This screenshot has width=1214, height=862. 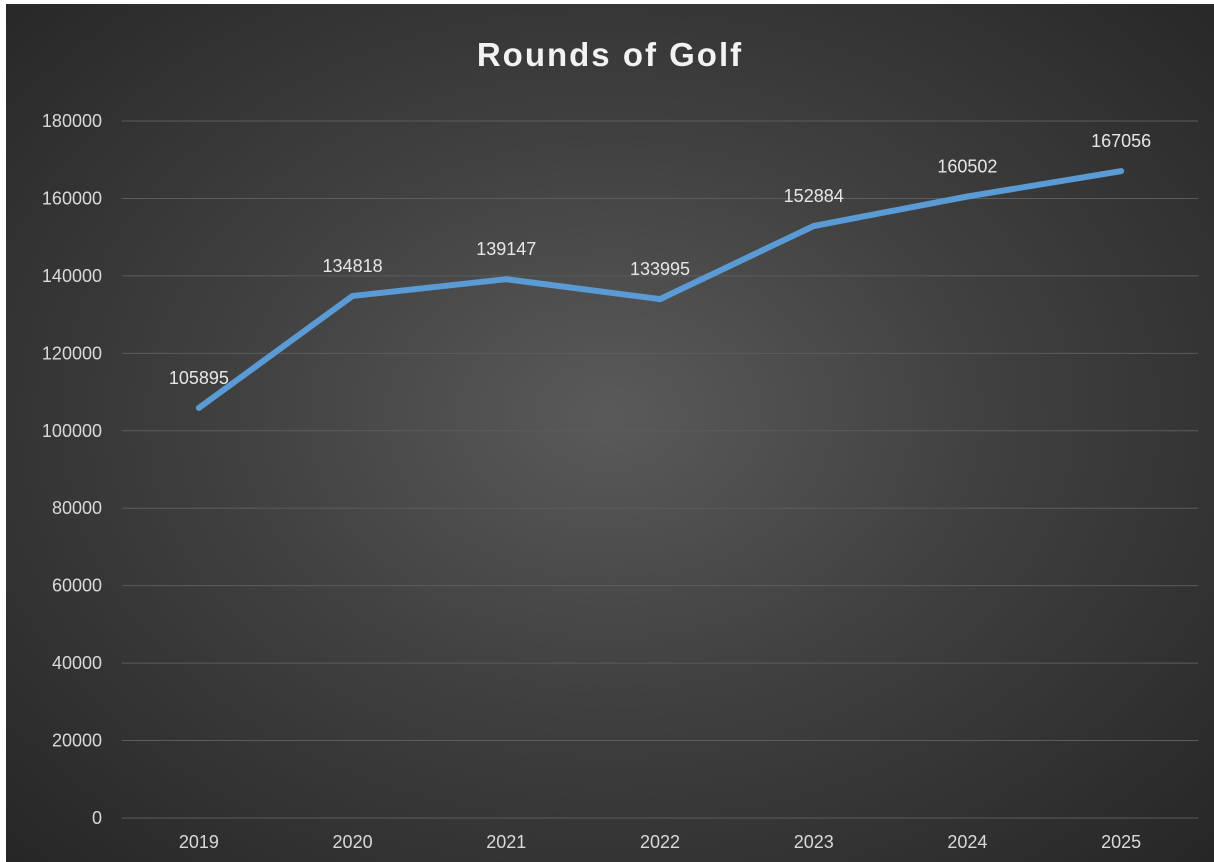 What do you see at coordinates (967, 842) in the screenshot?
I see `x-tick-label: 2024` at bounding box center [967, 842].